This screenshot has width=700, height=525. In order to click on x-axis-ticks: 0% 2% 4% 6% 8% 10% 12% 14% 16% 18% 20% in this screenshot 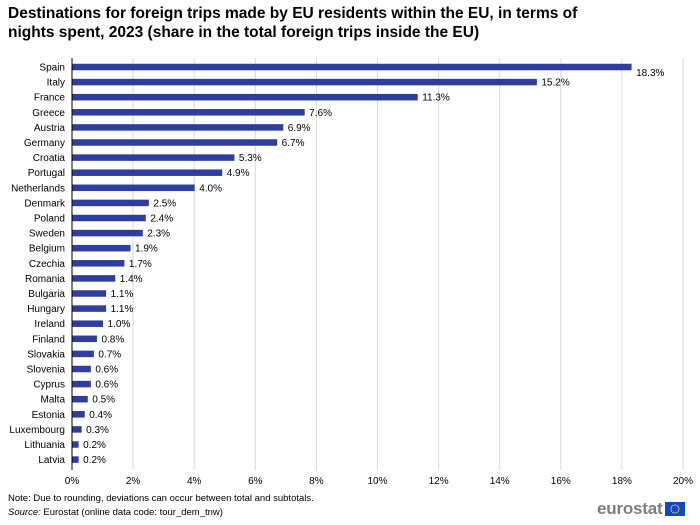, I will do `click(379, 481)`.